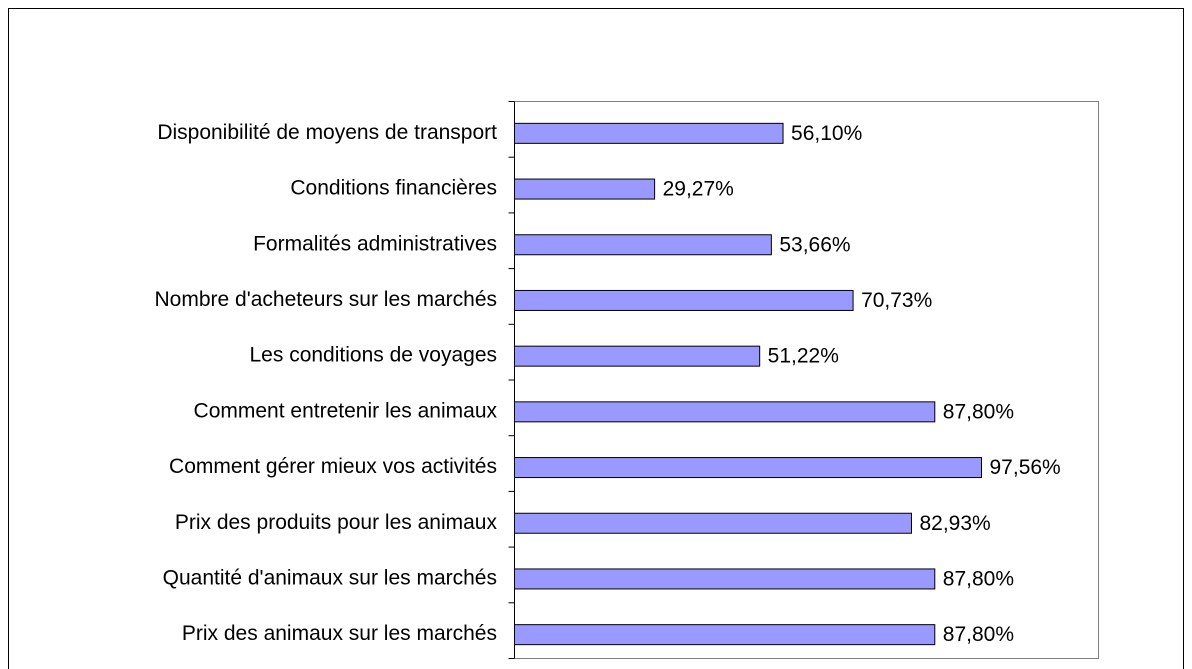 The image size is (1192, 669). Describe the element at coordinates (336, 522) in the screenshot. I see `y-tick-label: Prix des produits pour les animaux` at that location.